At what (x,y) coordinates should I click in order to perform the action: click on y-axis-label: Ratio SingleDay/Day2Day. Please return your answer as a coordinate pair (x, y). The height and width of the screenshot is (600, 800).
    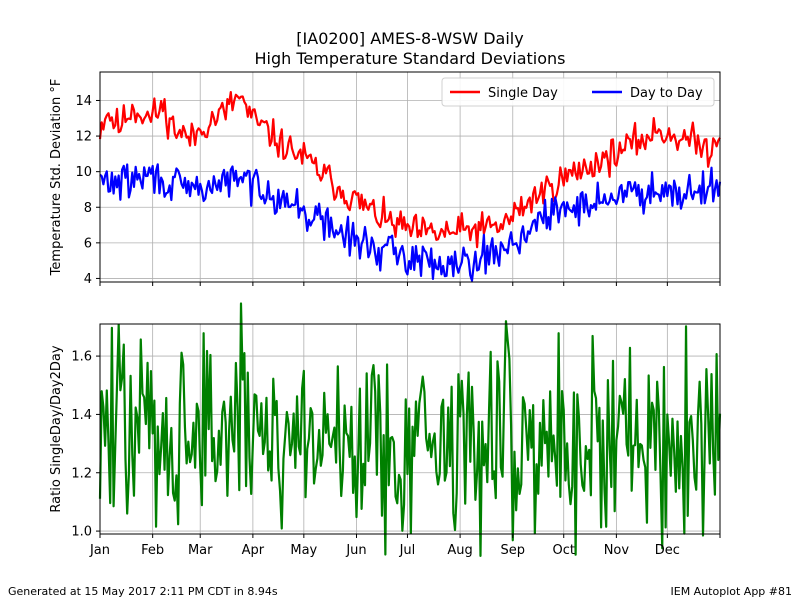
    Looking at the image, I should click on (56, 428).